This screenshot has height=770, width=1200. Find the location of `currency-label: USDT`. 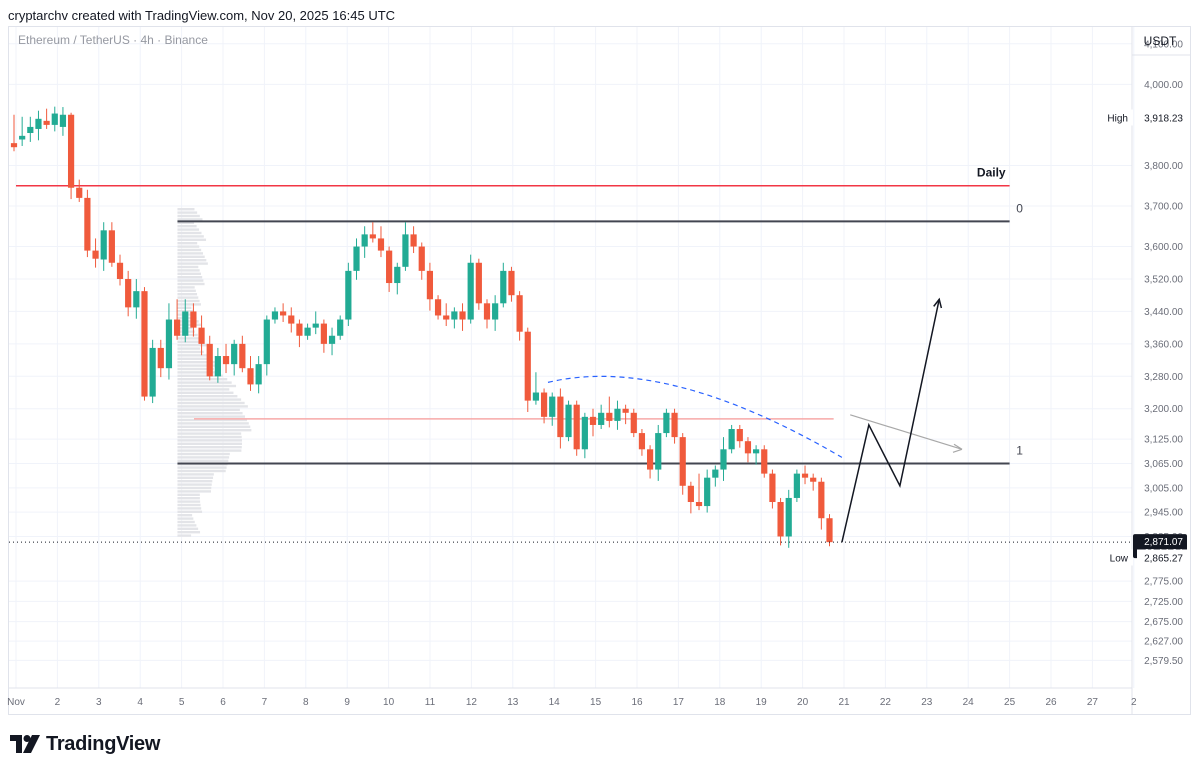

currency-label: USDT is located at coordinates (1160, 41).